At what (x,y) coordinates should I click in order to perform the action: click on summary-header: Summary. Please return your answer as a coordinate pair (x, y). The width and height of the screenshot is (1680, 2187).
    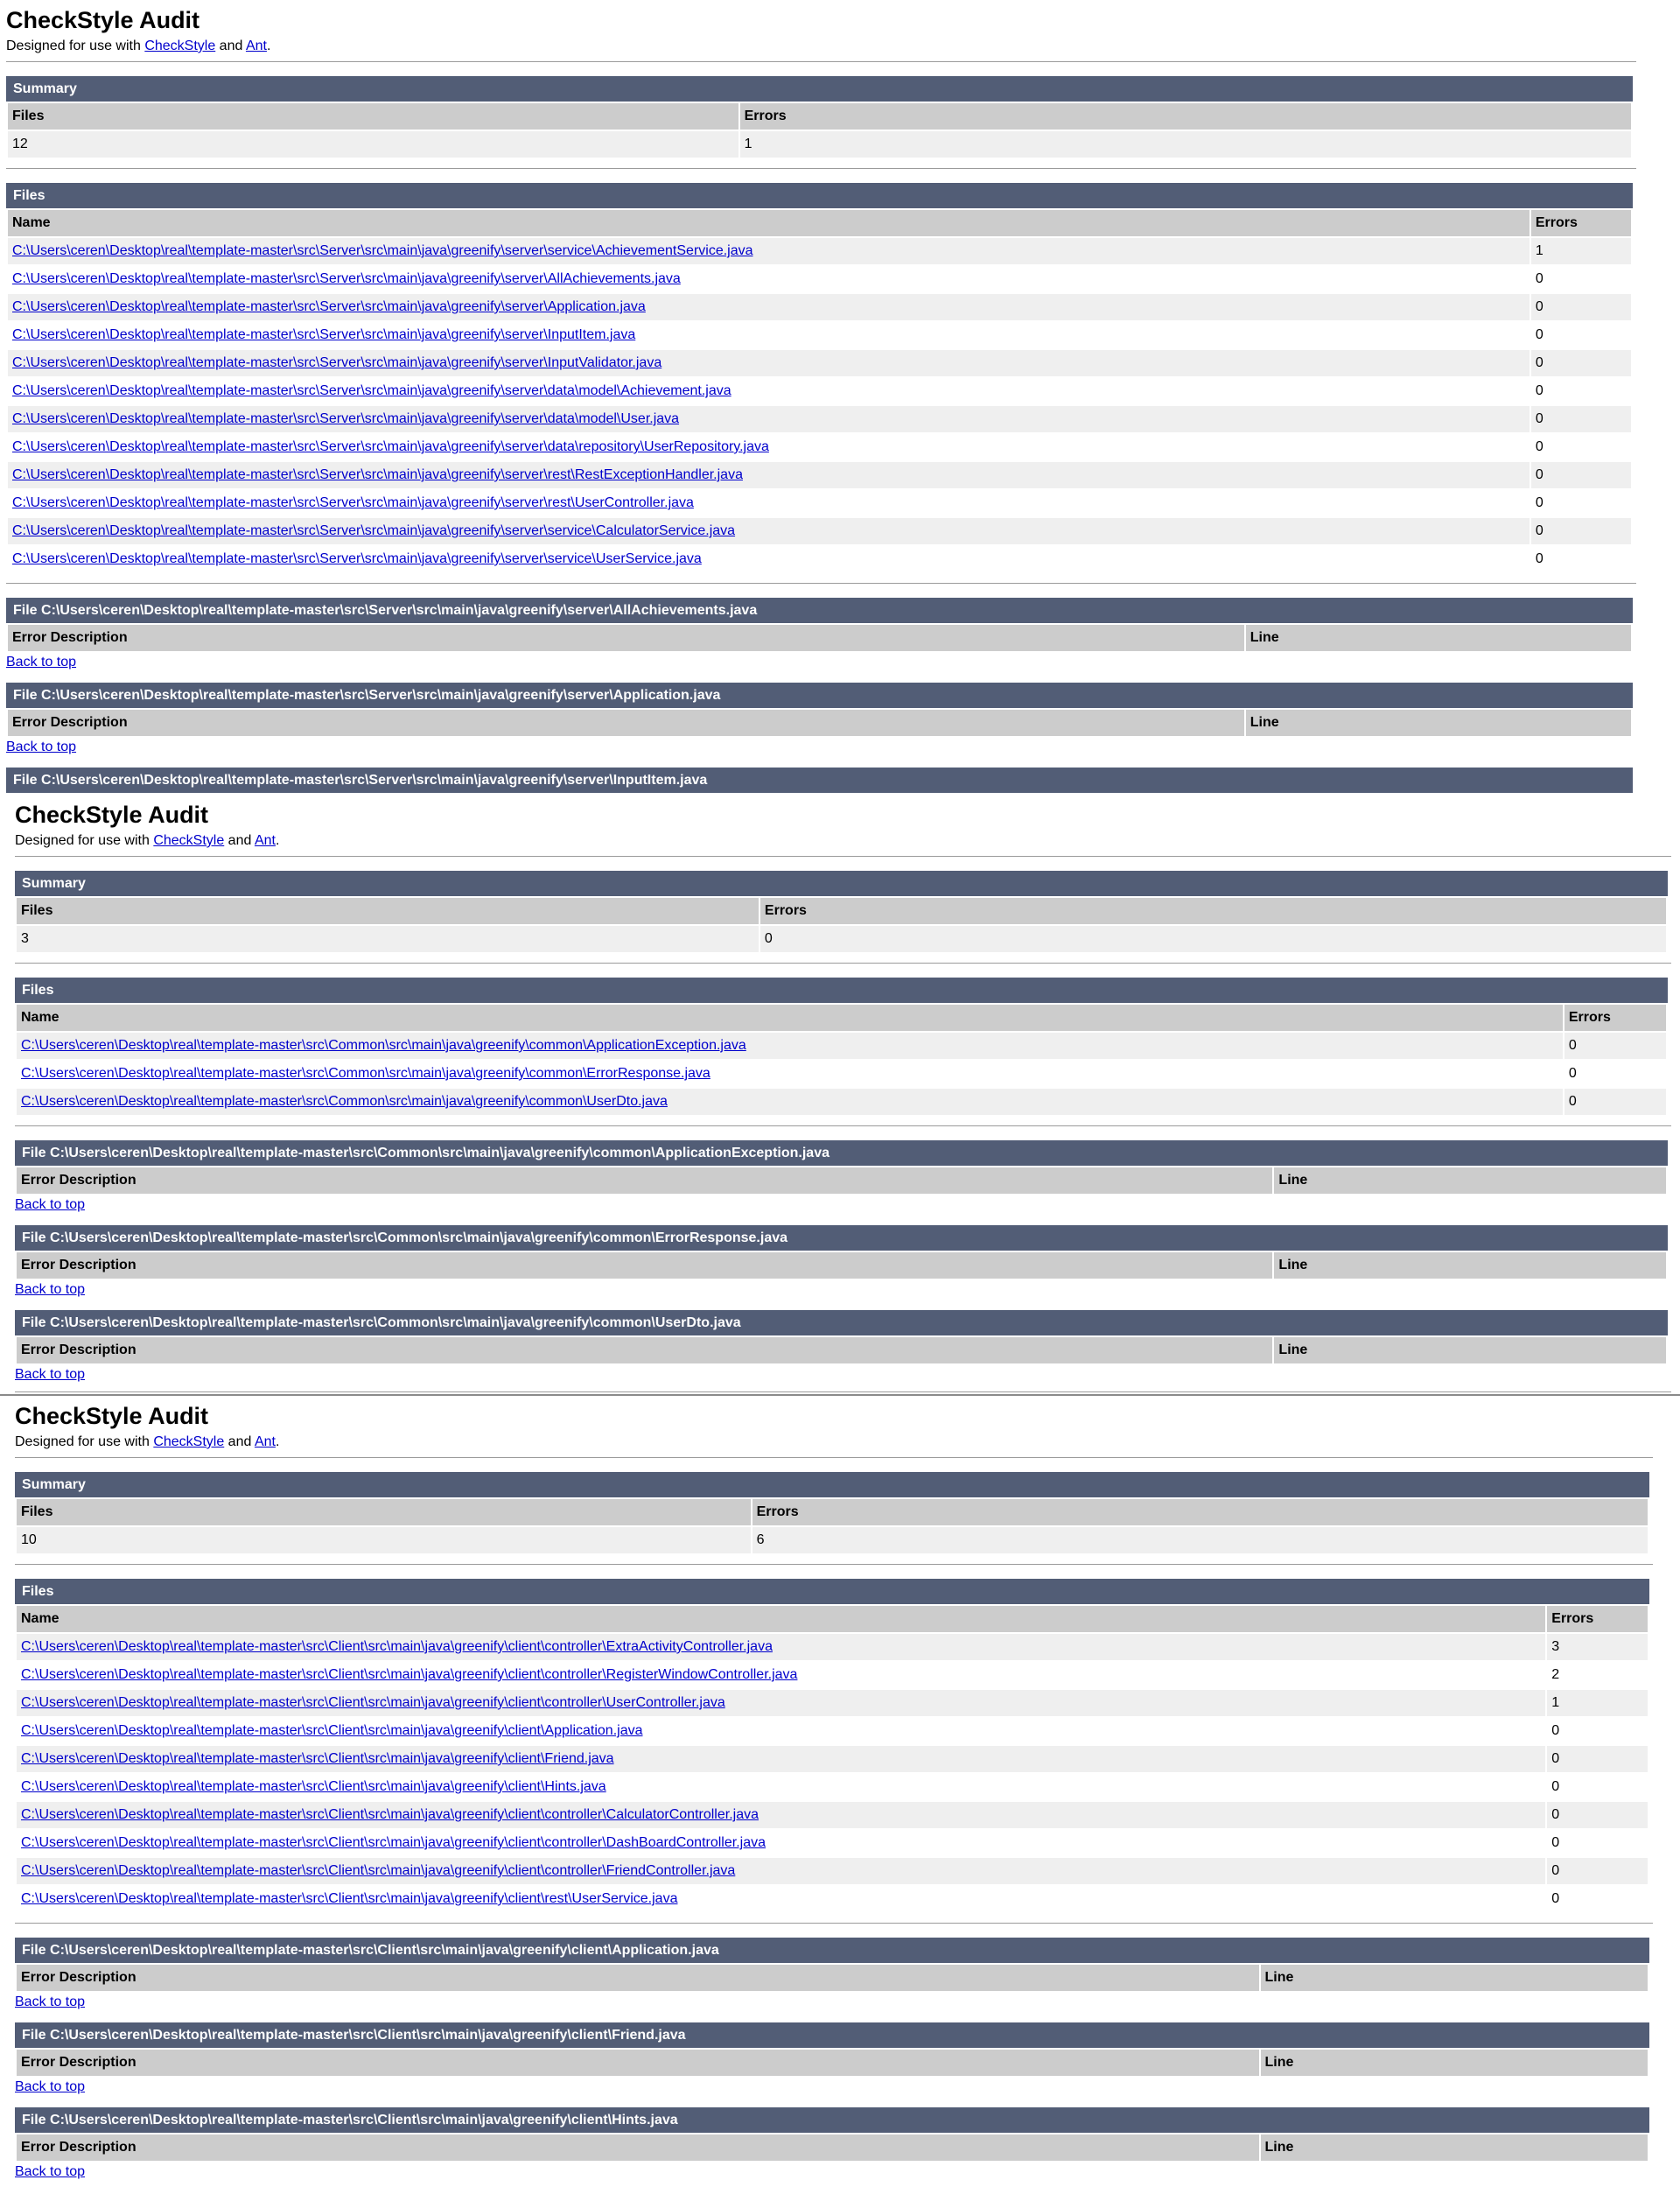
    Looking at the image, I should click on (819, 89).